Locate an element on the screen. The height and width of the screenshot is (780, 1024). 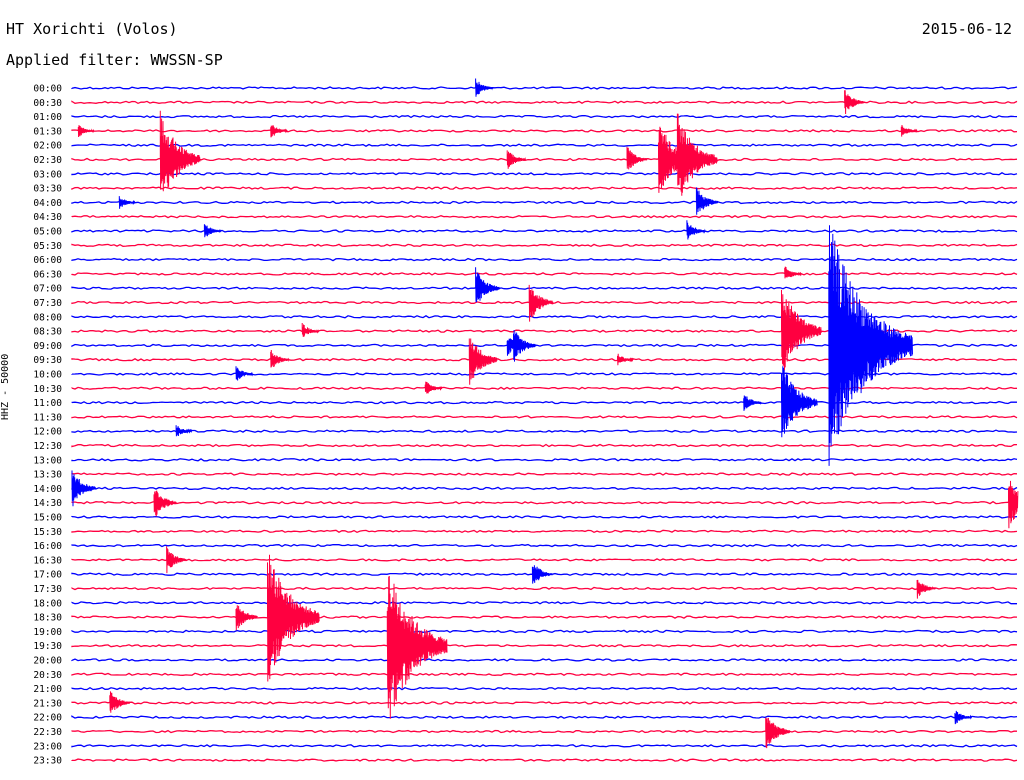
row-time-label: 13:30 is located at coordinates (47, 475).